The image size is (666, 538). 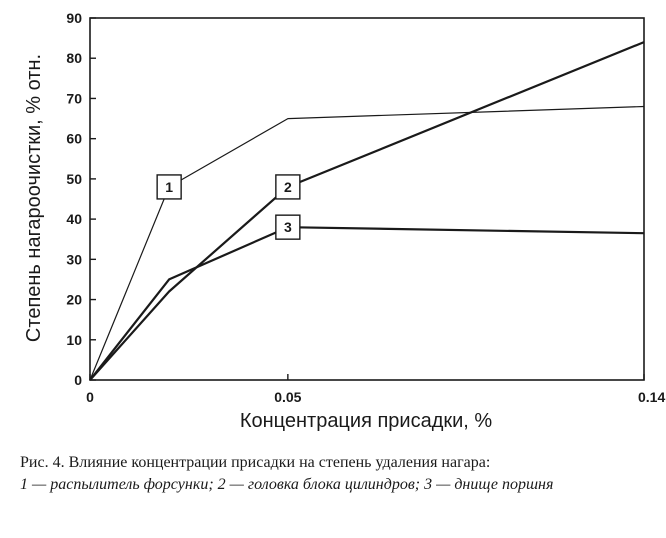 What do you see at coordinates (74, 58) in the screenshot?
I see `y-tick-label-80: 80` at bounding box center [74, 58].